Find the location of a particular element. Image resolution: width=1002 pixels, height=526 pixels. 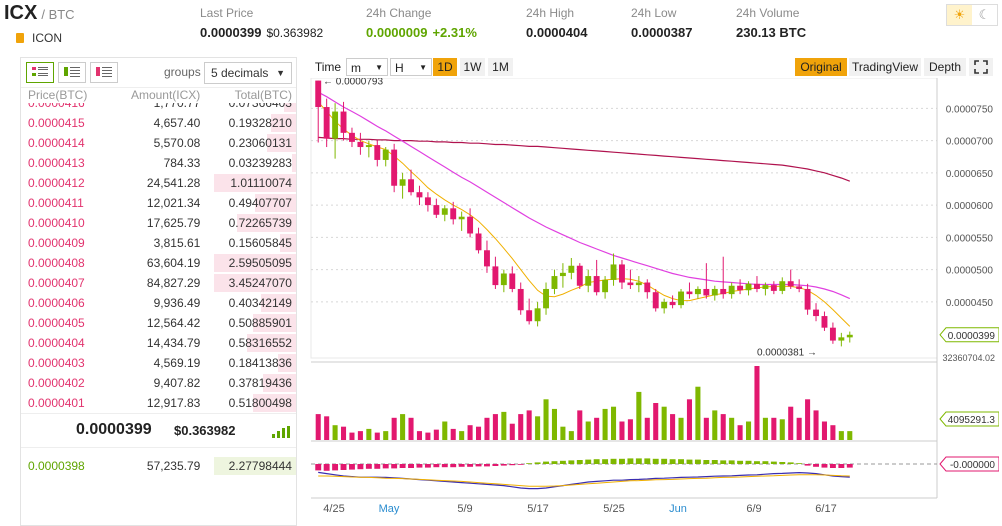

moon-icon: ☾ is located at coordinates (984, 14).